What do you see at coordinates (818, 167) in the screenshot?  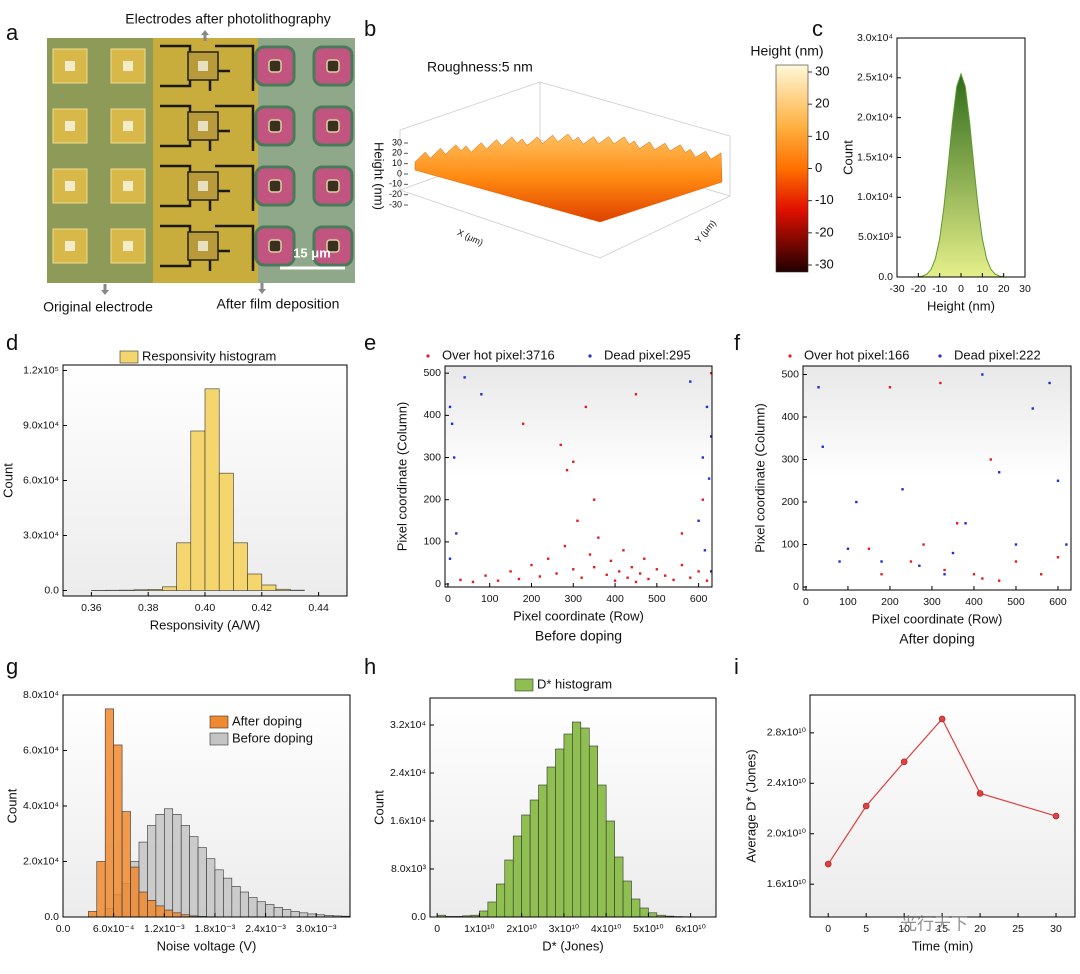 I see `colorbar-tick-label: 0` at bounding box center [818, 167].